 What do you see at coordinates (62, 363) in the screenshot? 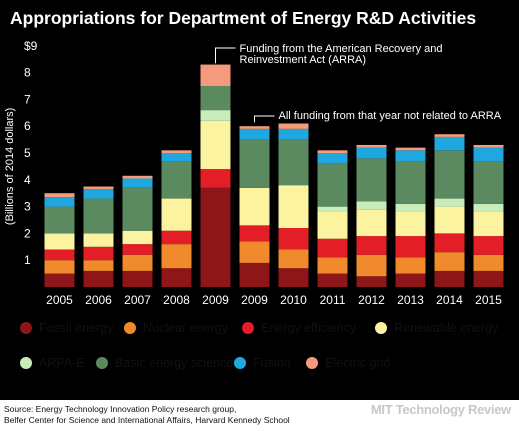
I see `legend-label: ARPA-E` at bounding box center [62, 363].